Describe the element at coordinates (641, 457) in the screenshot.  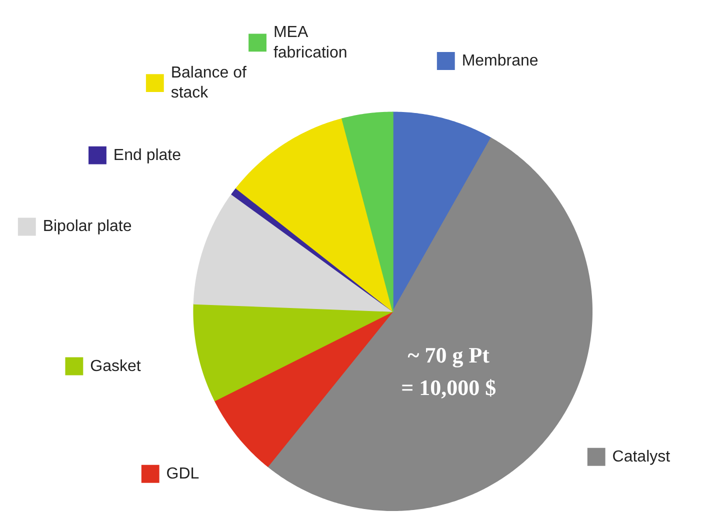
I see `legend-label: Catalyst` at that location.